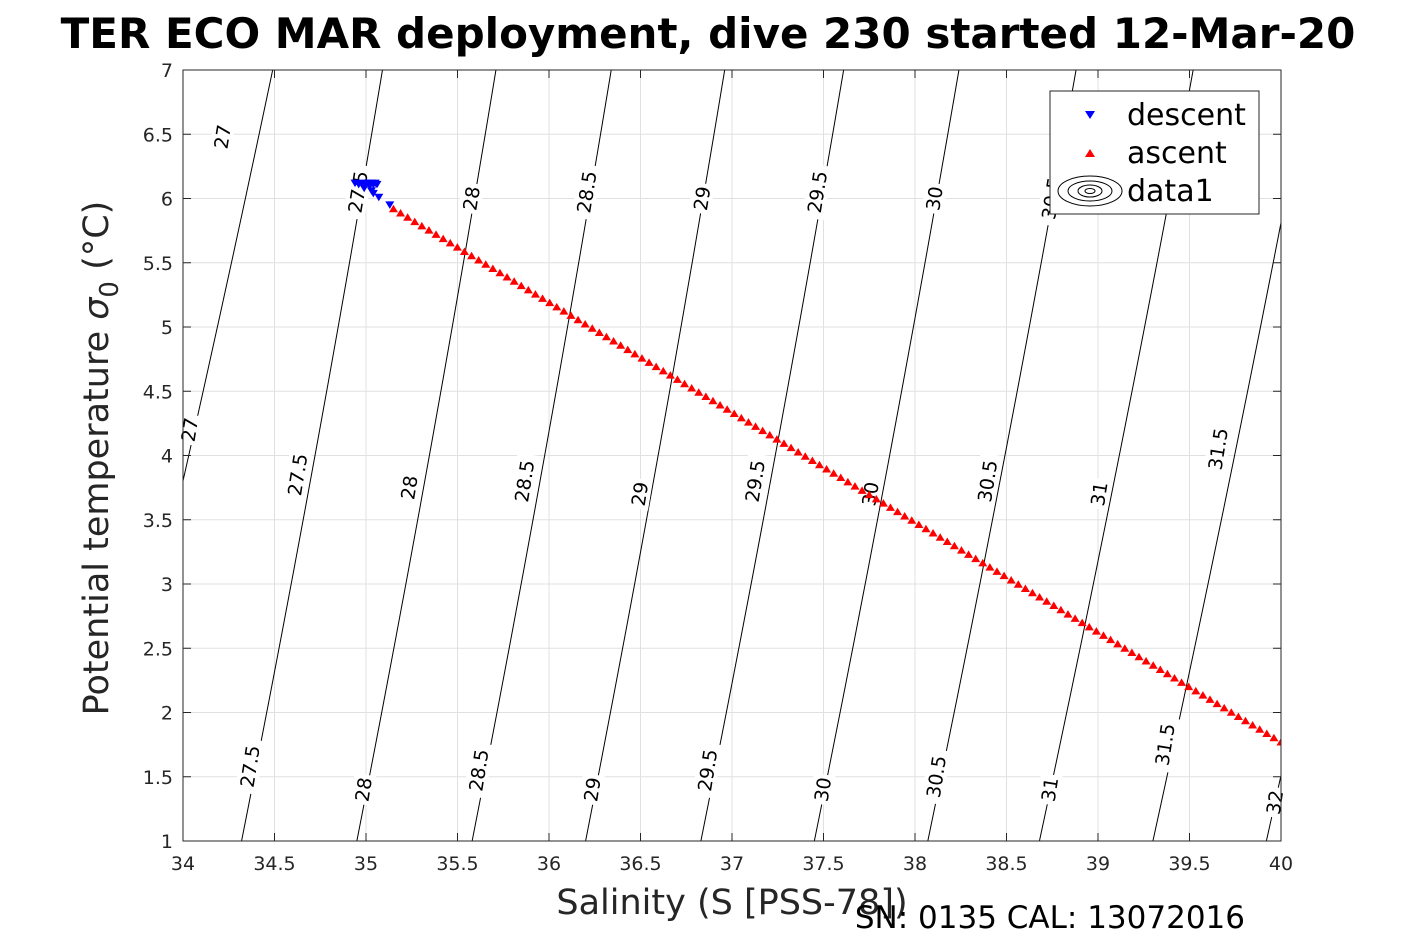 This screenshot has height=945, width=1417. What do you see at coordinates (457, 864) in the screenshot?
I see `x-tick-label: 35.5` at bounding box center [457, 864].